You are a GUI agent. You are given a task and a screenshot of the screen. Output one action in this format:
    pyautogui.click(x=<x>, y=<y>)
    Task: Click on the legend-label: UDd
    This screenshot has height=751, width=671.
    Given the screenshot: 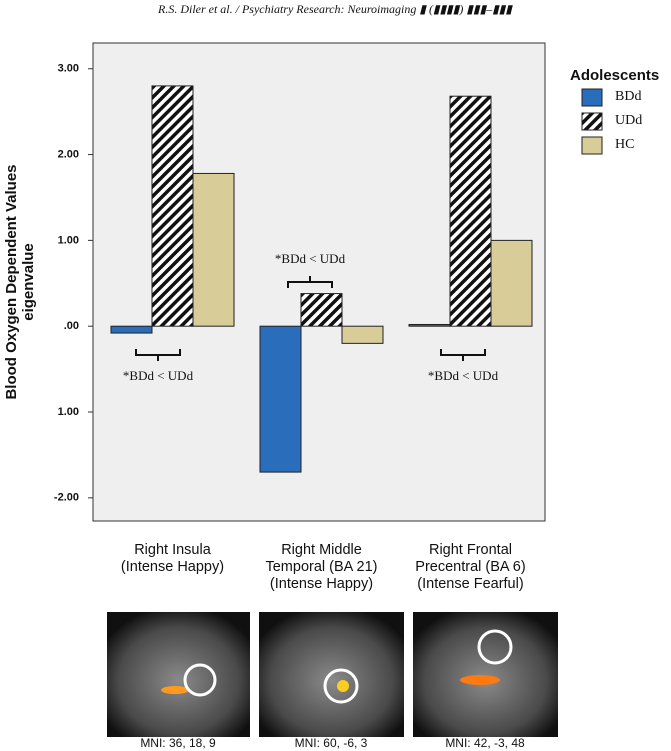 What is the action you would take?
    pyautogui.click(x=628, y=120)
    